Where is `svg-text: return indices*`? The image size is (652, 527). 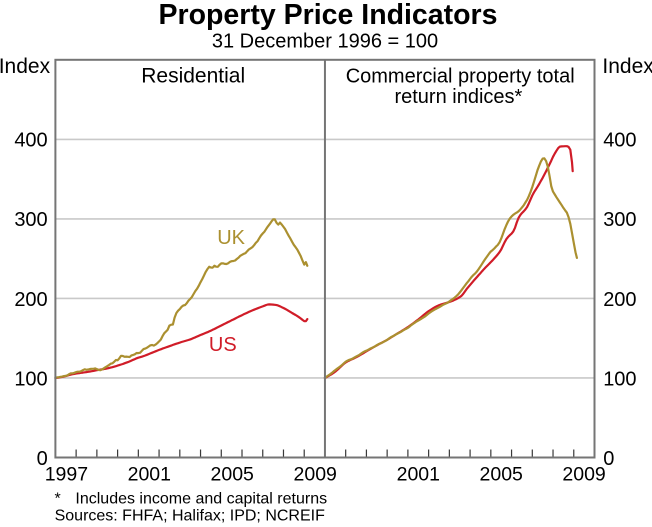 svg-text: return indices* is located at coordinates (458, 97).